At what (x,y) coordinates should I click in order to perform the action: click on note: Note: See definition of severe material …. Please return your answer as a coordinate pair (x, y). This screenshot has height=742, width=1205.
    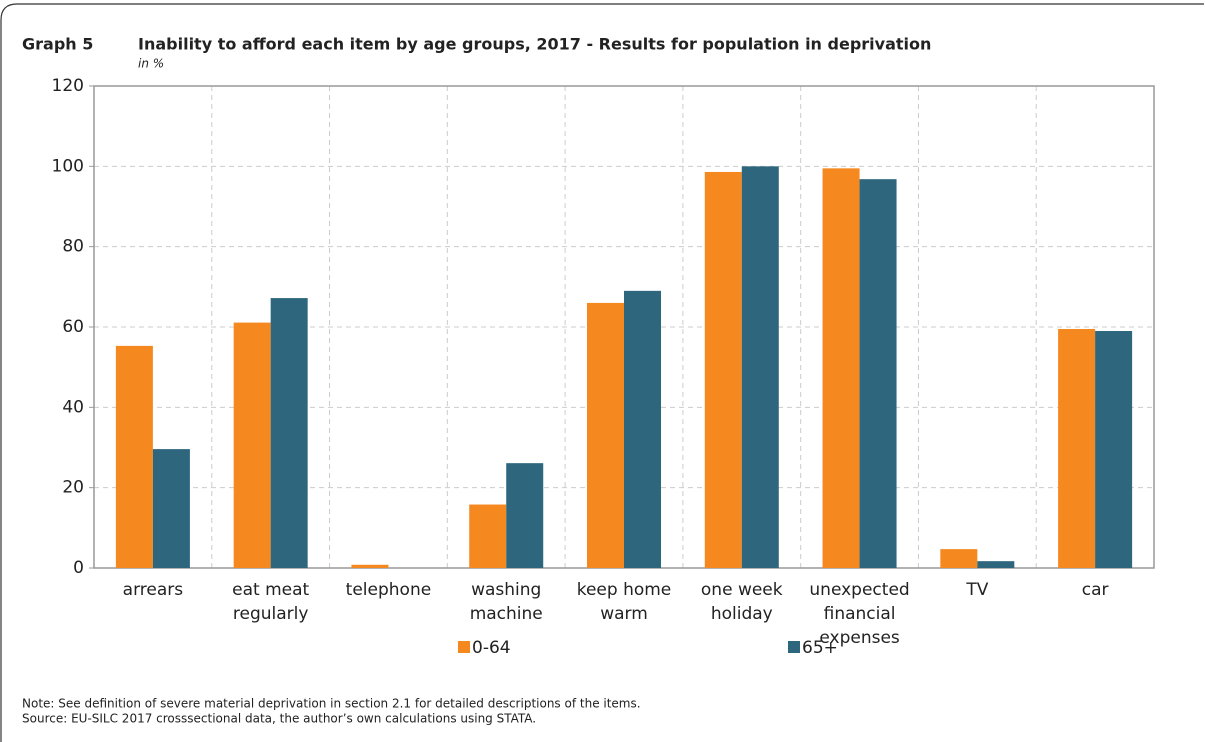
    Looking at the image, I should click on (331, 704).